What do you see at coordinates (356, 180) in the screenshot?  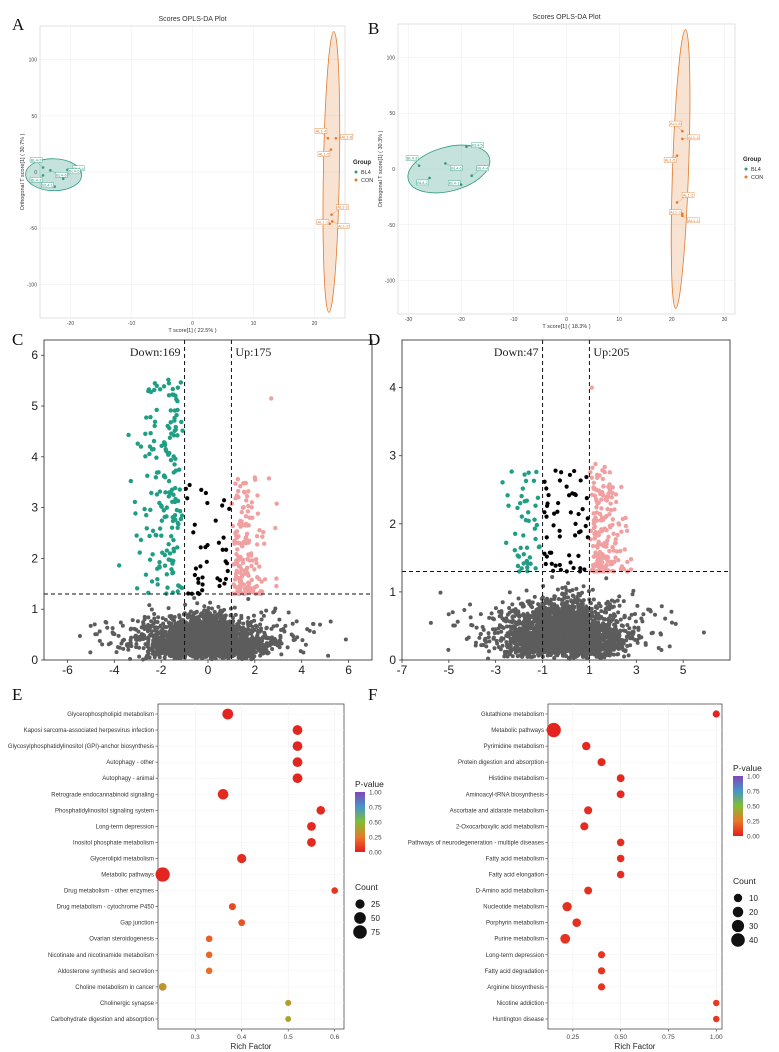 I see `legend-marker-con` at bounding box center [356, 180].